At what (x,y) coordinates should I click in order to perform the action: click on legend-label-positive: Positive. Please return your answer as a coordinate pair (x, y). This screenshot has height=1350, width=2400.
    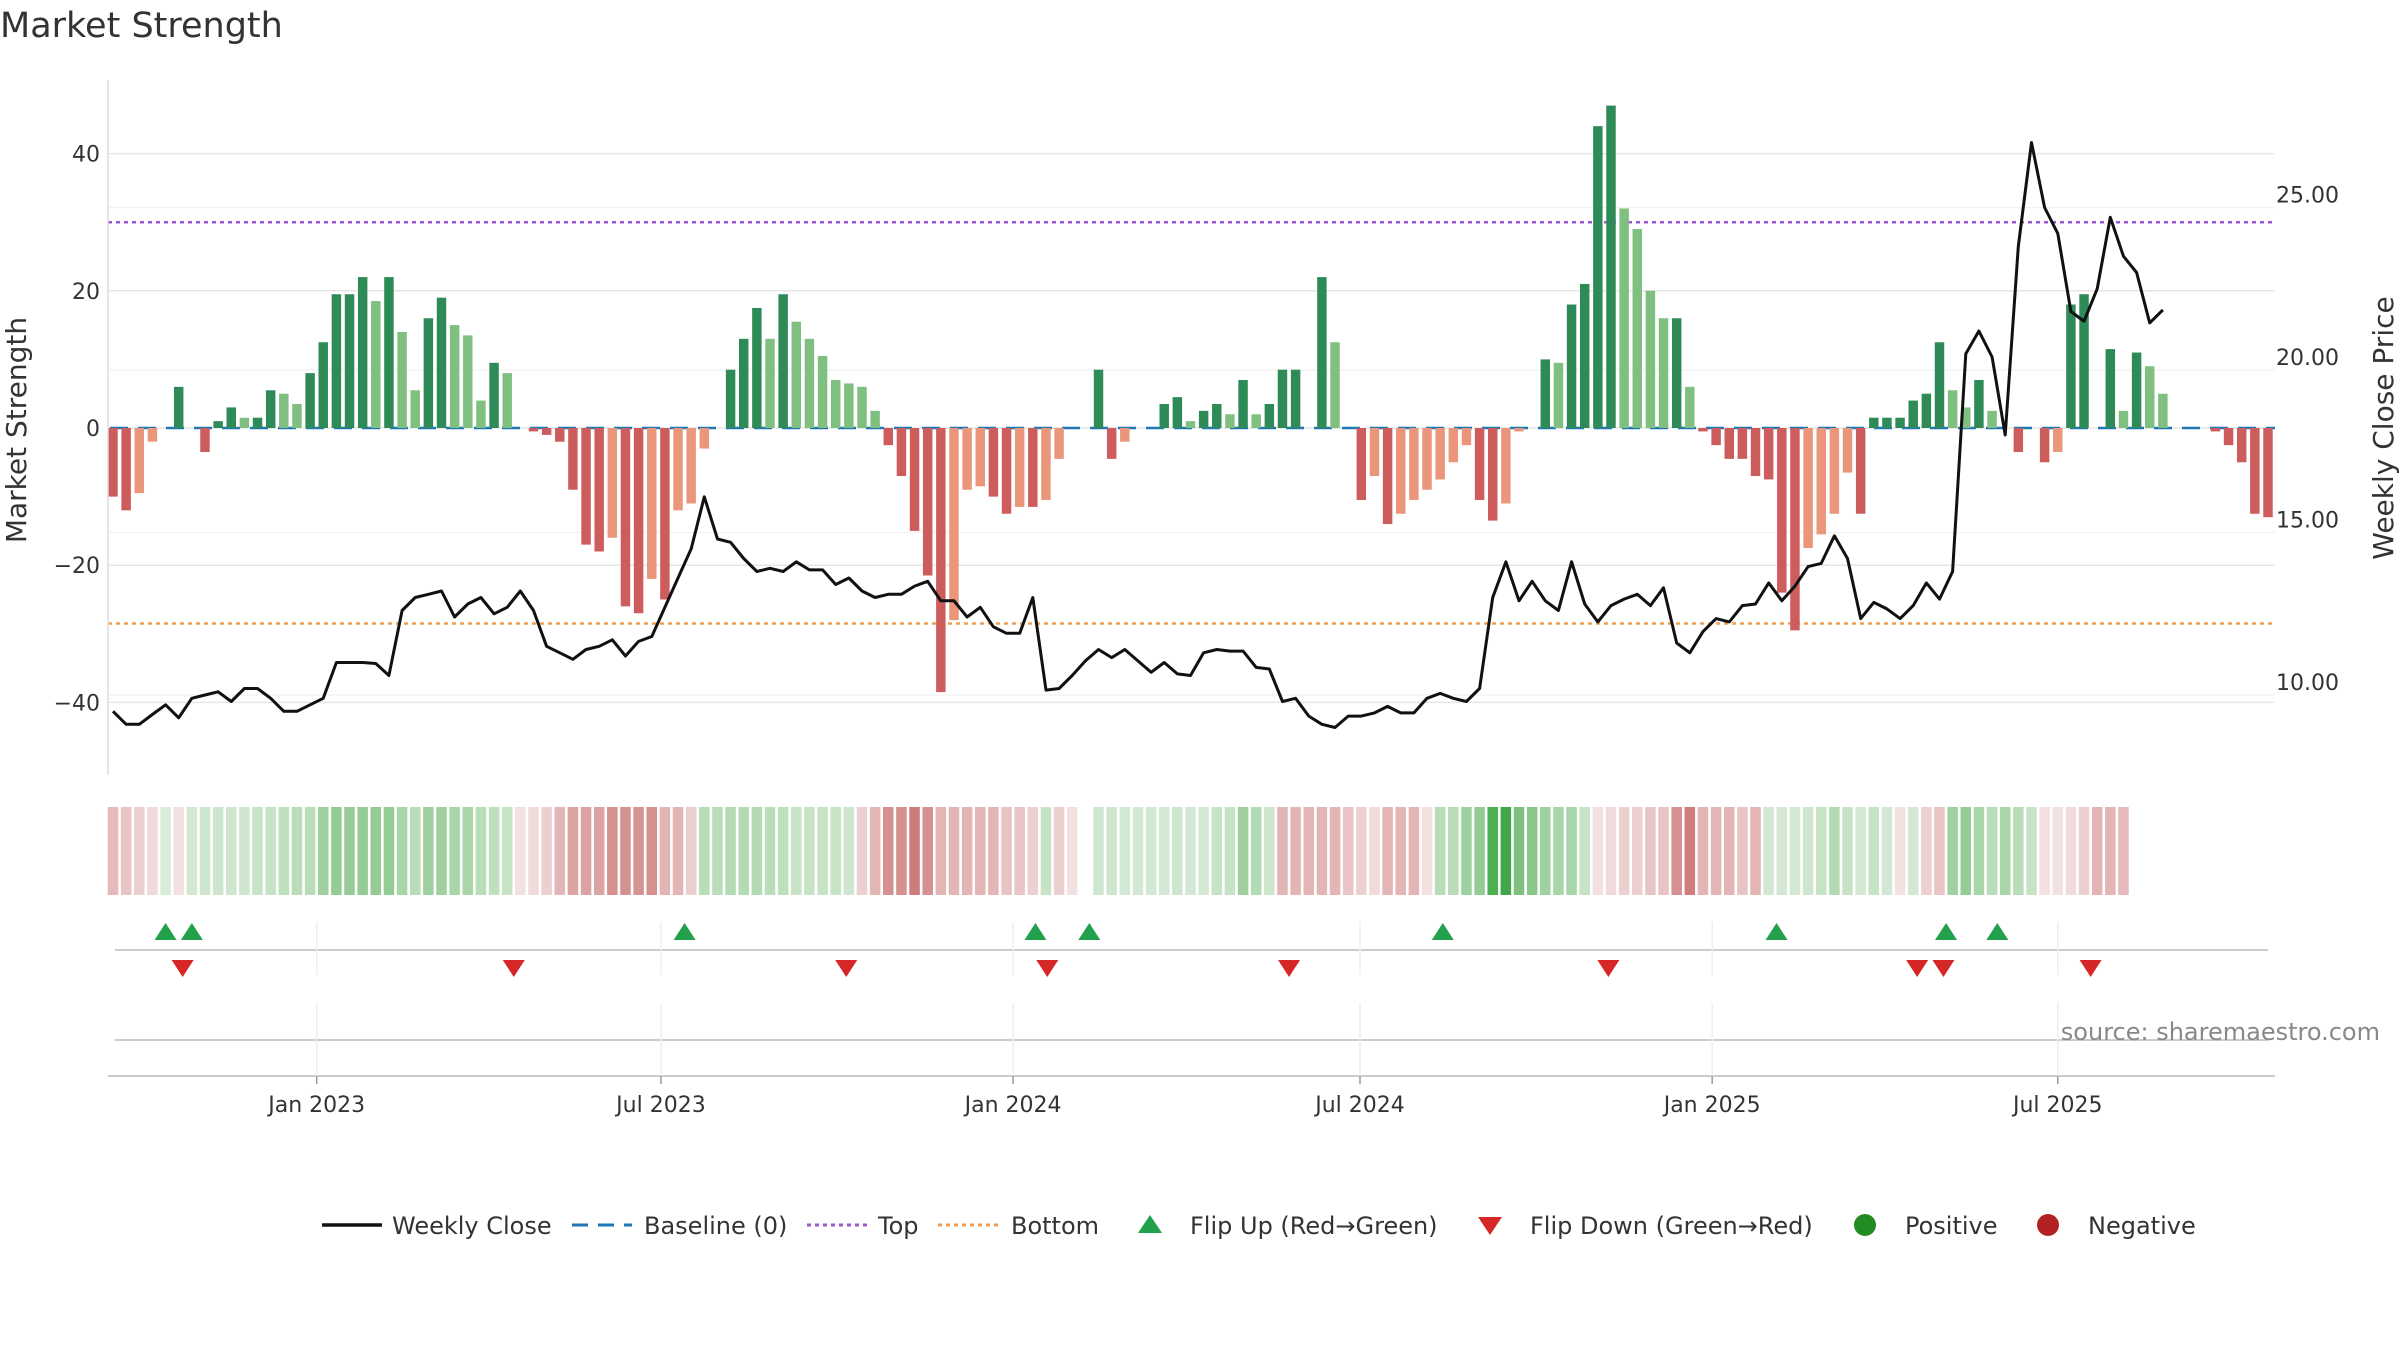
    Looking at the image, I should click on (1951, 1226).